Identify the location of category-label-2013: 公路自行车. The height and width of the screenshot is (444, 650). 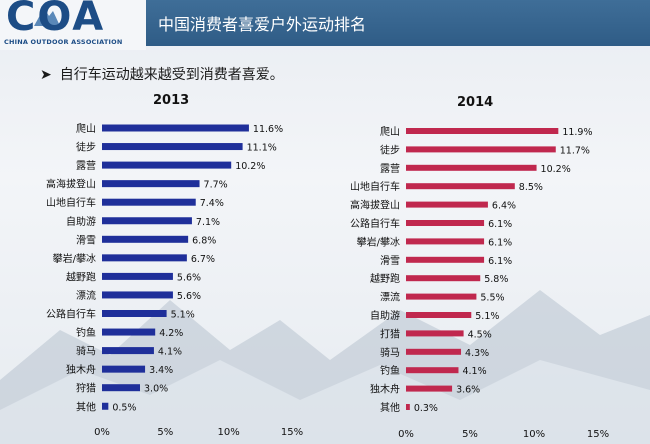
(71, 314).